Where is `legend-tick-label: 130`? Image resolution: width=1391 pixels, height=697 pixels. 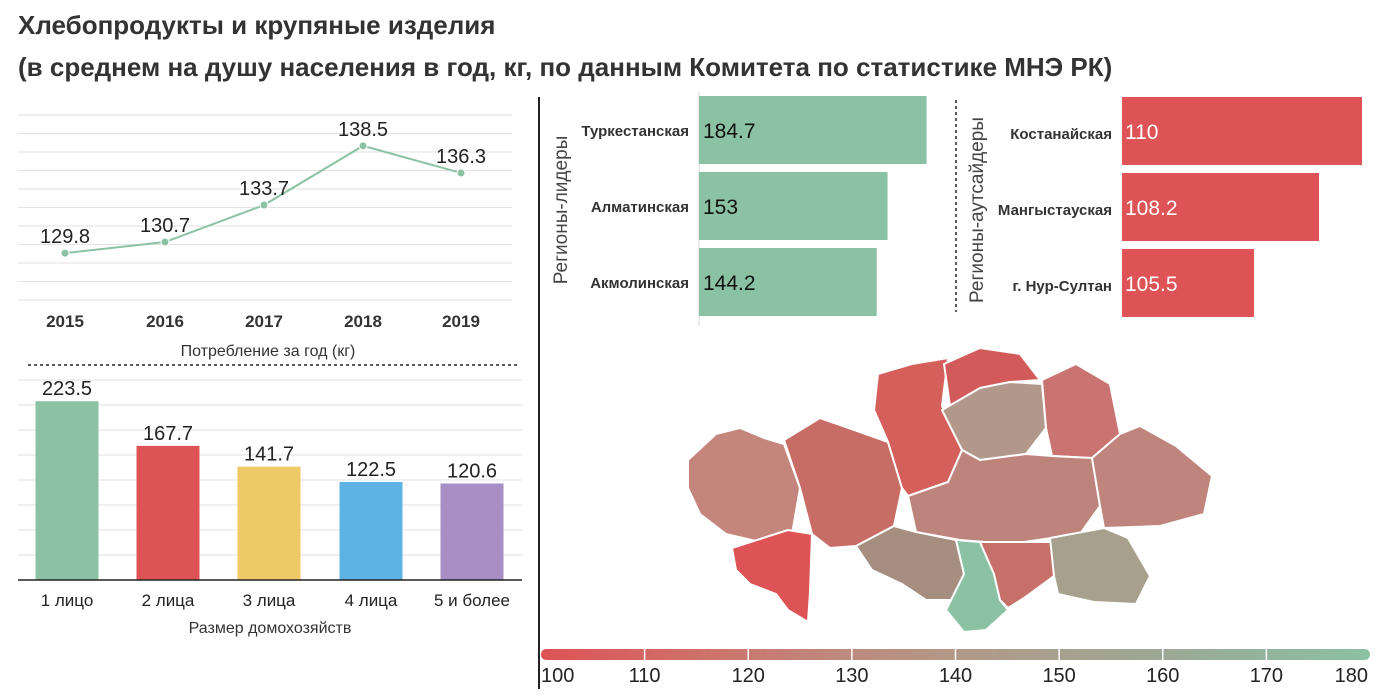 legend-tick-label: 130 is located at coordinates (851, 676).